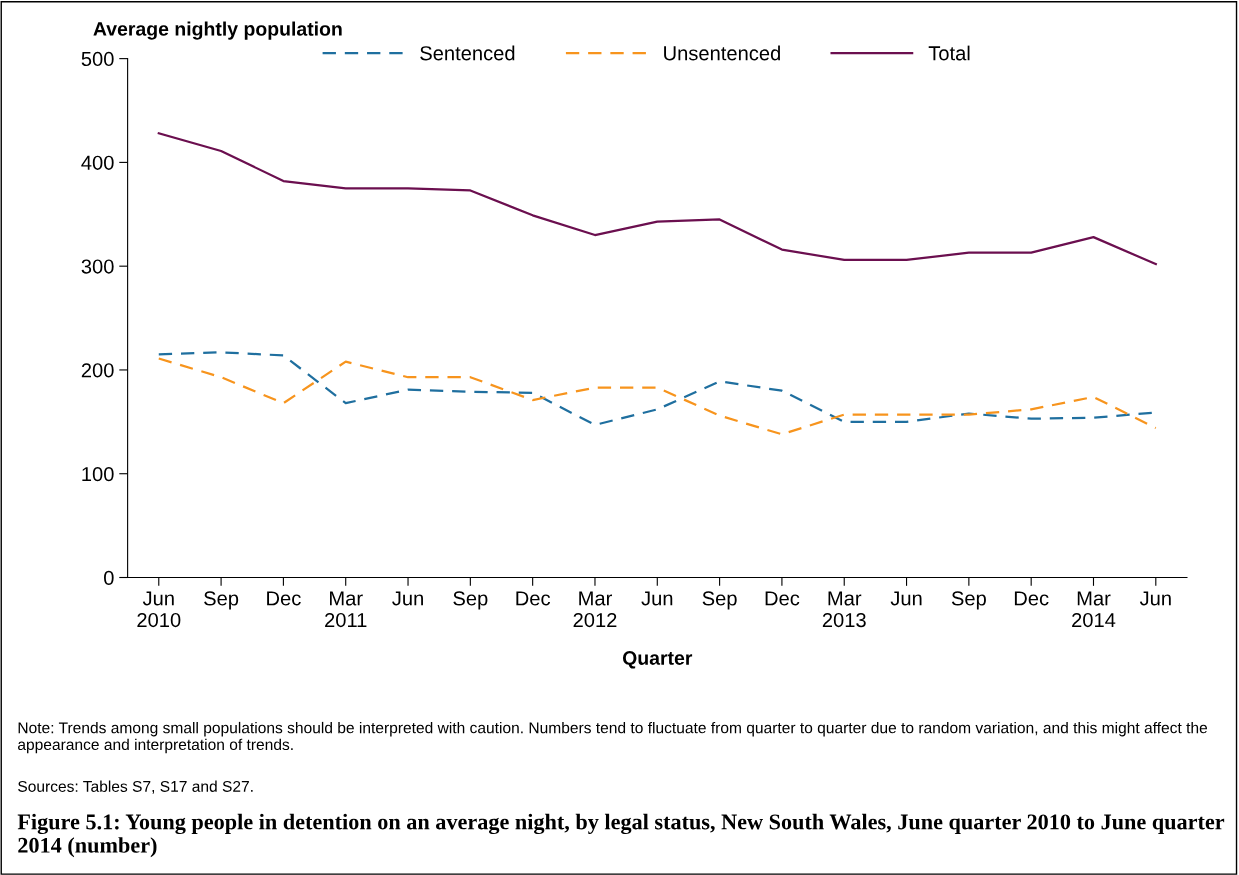 The width and height of the screenshot is (1239, 875). What do you see at coordinates (657, 660) in the screenshot?
I see `x-axis-title: Quarter` at bounding box center [657, 660].